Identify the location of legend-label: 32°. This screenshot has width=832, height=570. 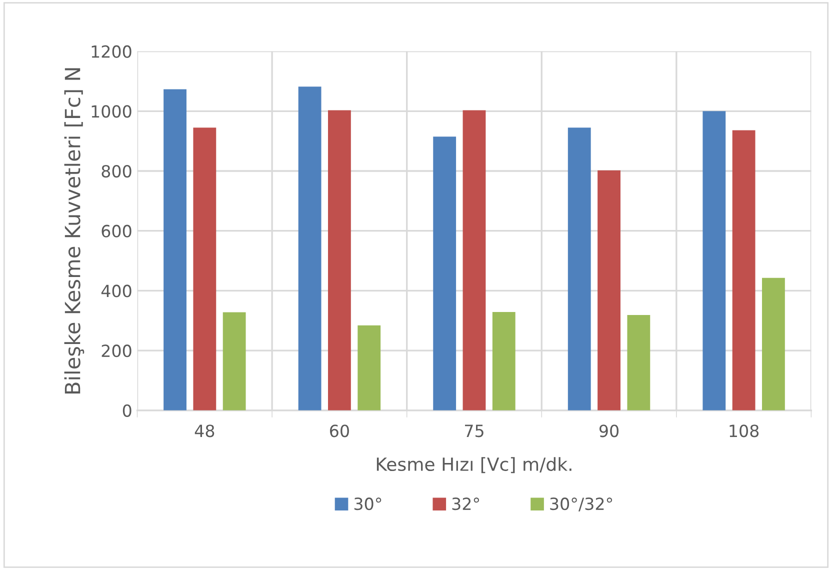
(466, 504).